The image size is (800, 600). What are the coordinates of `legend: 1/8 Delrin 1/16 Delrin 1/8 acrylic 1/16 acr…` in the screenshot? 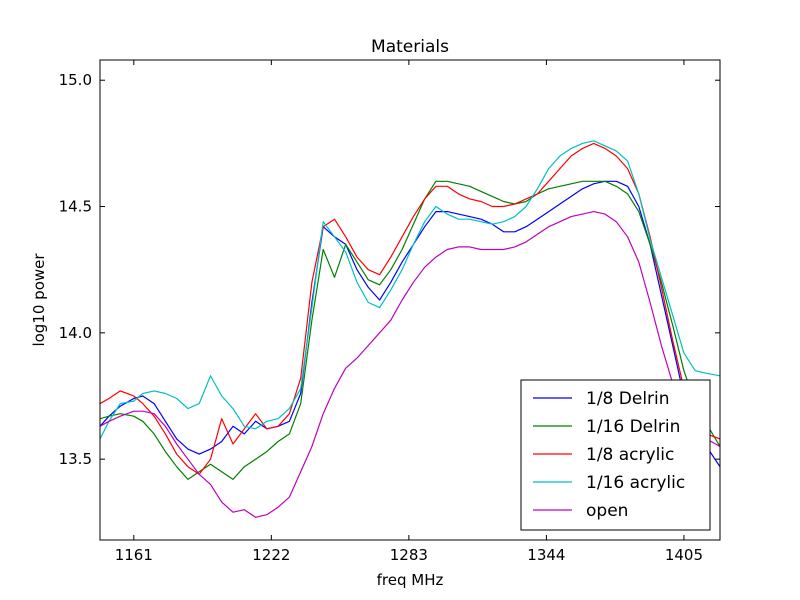 It's located at (615, 455).